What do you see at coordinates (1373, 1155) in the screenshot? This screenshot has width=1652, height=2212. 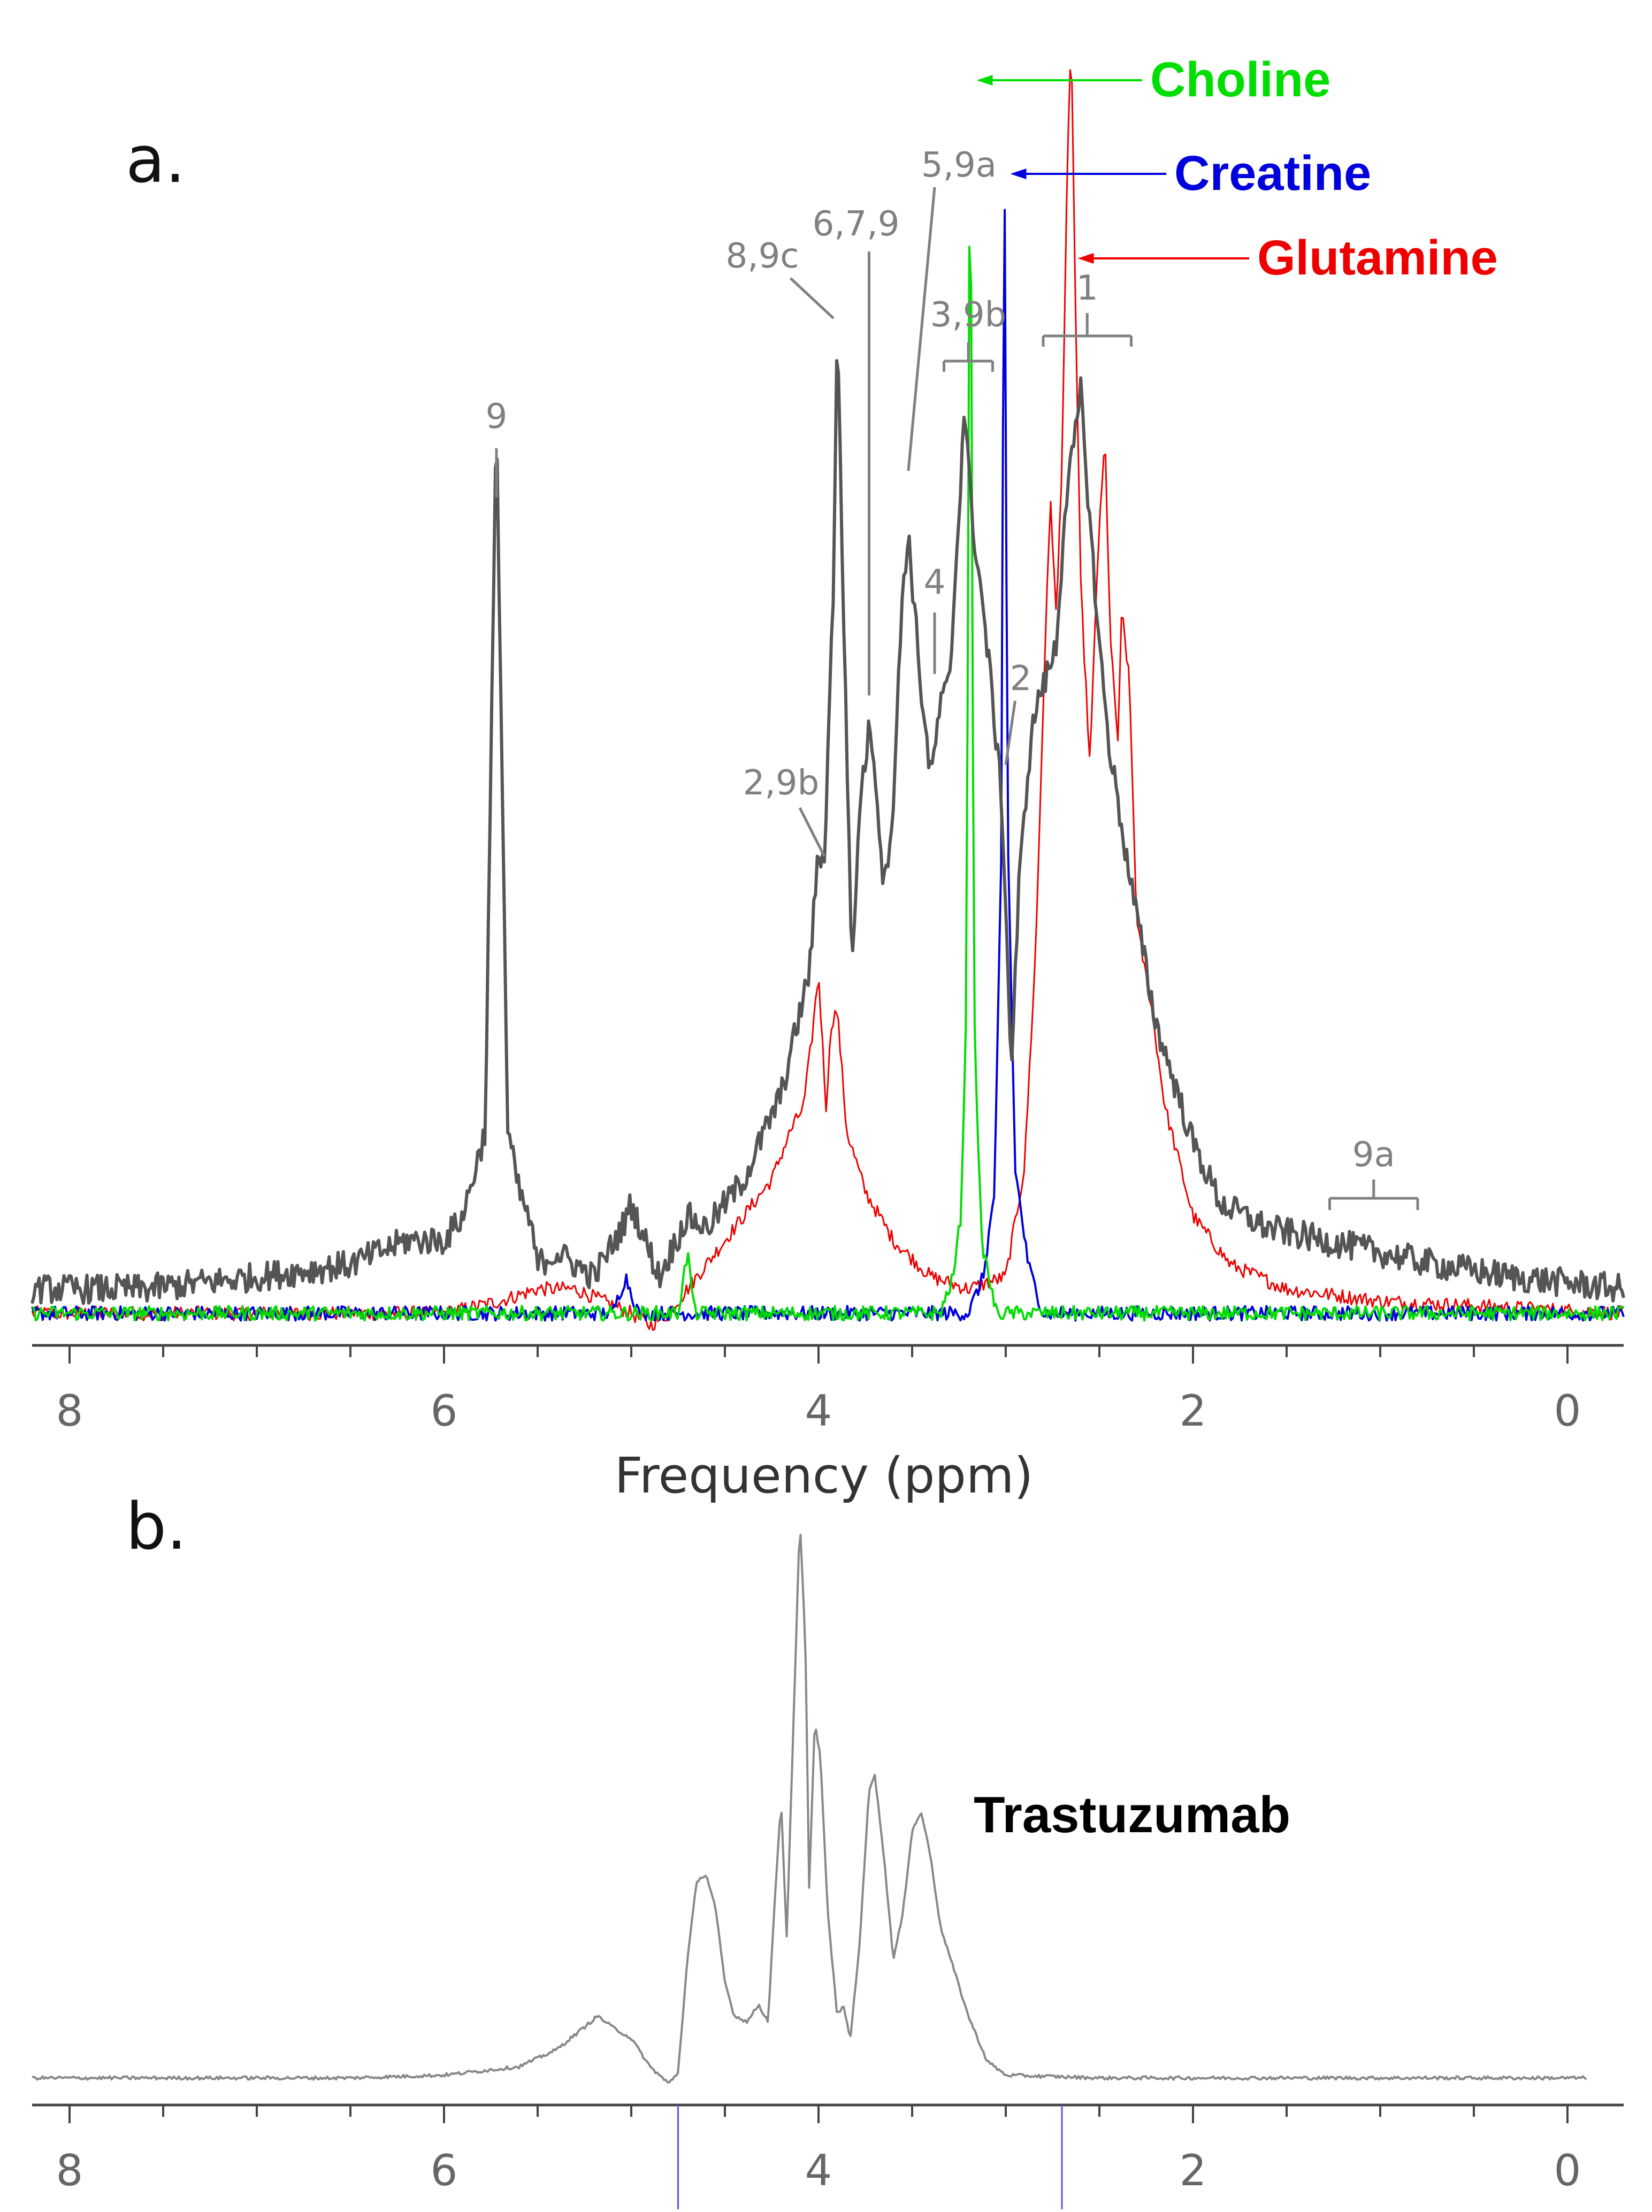 I see `annotation-9a: 9a` at bounding box center [1373, 1155].